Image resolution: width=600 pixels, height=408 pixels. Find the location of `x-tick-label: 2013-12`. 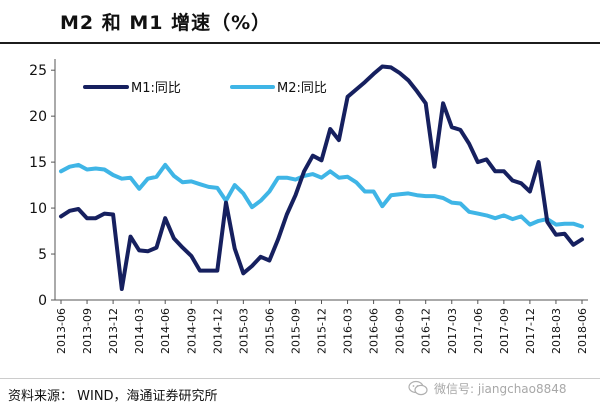

x-tick-label: 2013-12 is located at coordinates (113, 331).